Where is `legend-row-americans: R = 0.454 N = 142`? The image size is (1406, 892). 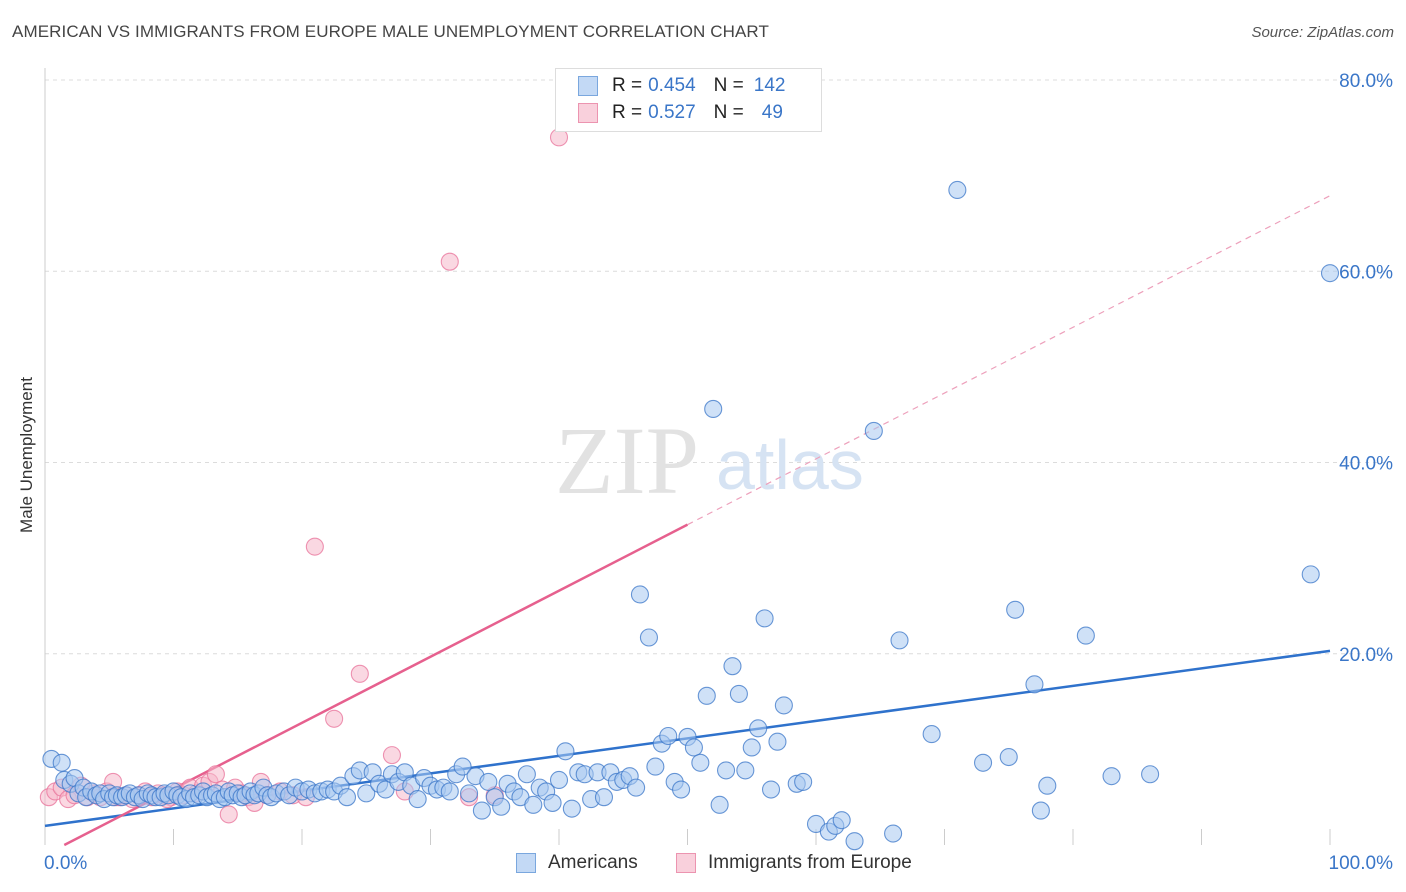 legend-row-americans: R = 0.454 N = 142 is located at coordinates (684, 86).